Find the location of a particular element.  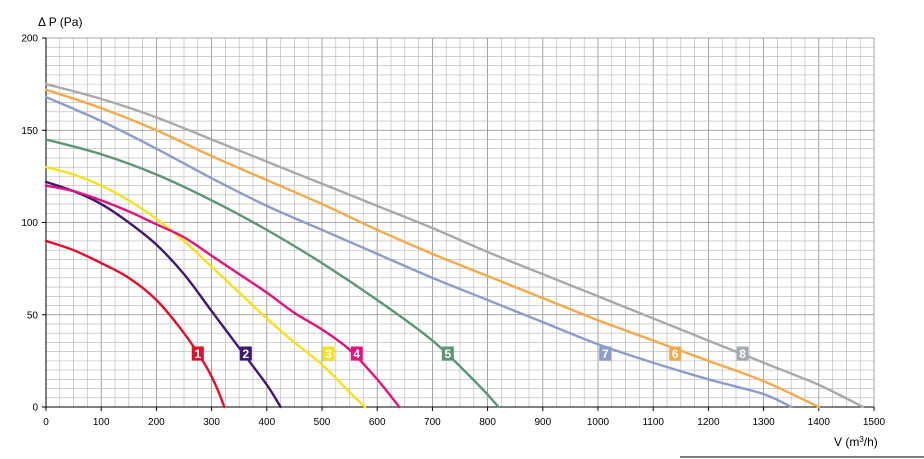

curve-tag-1: 1 is located at coordinates (197, 353).